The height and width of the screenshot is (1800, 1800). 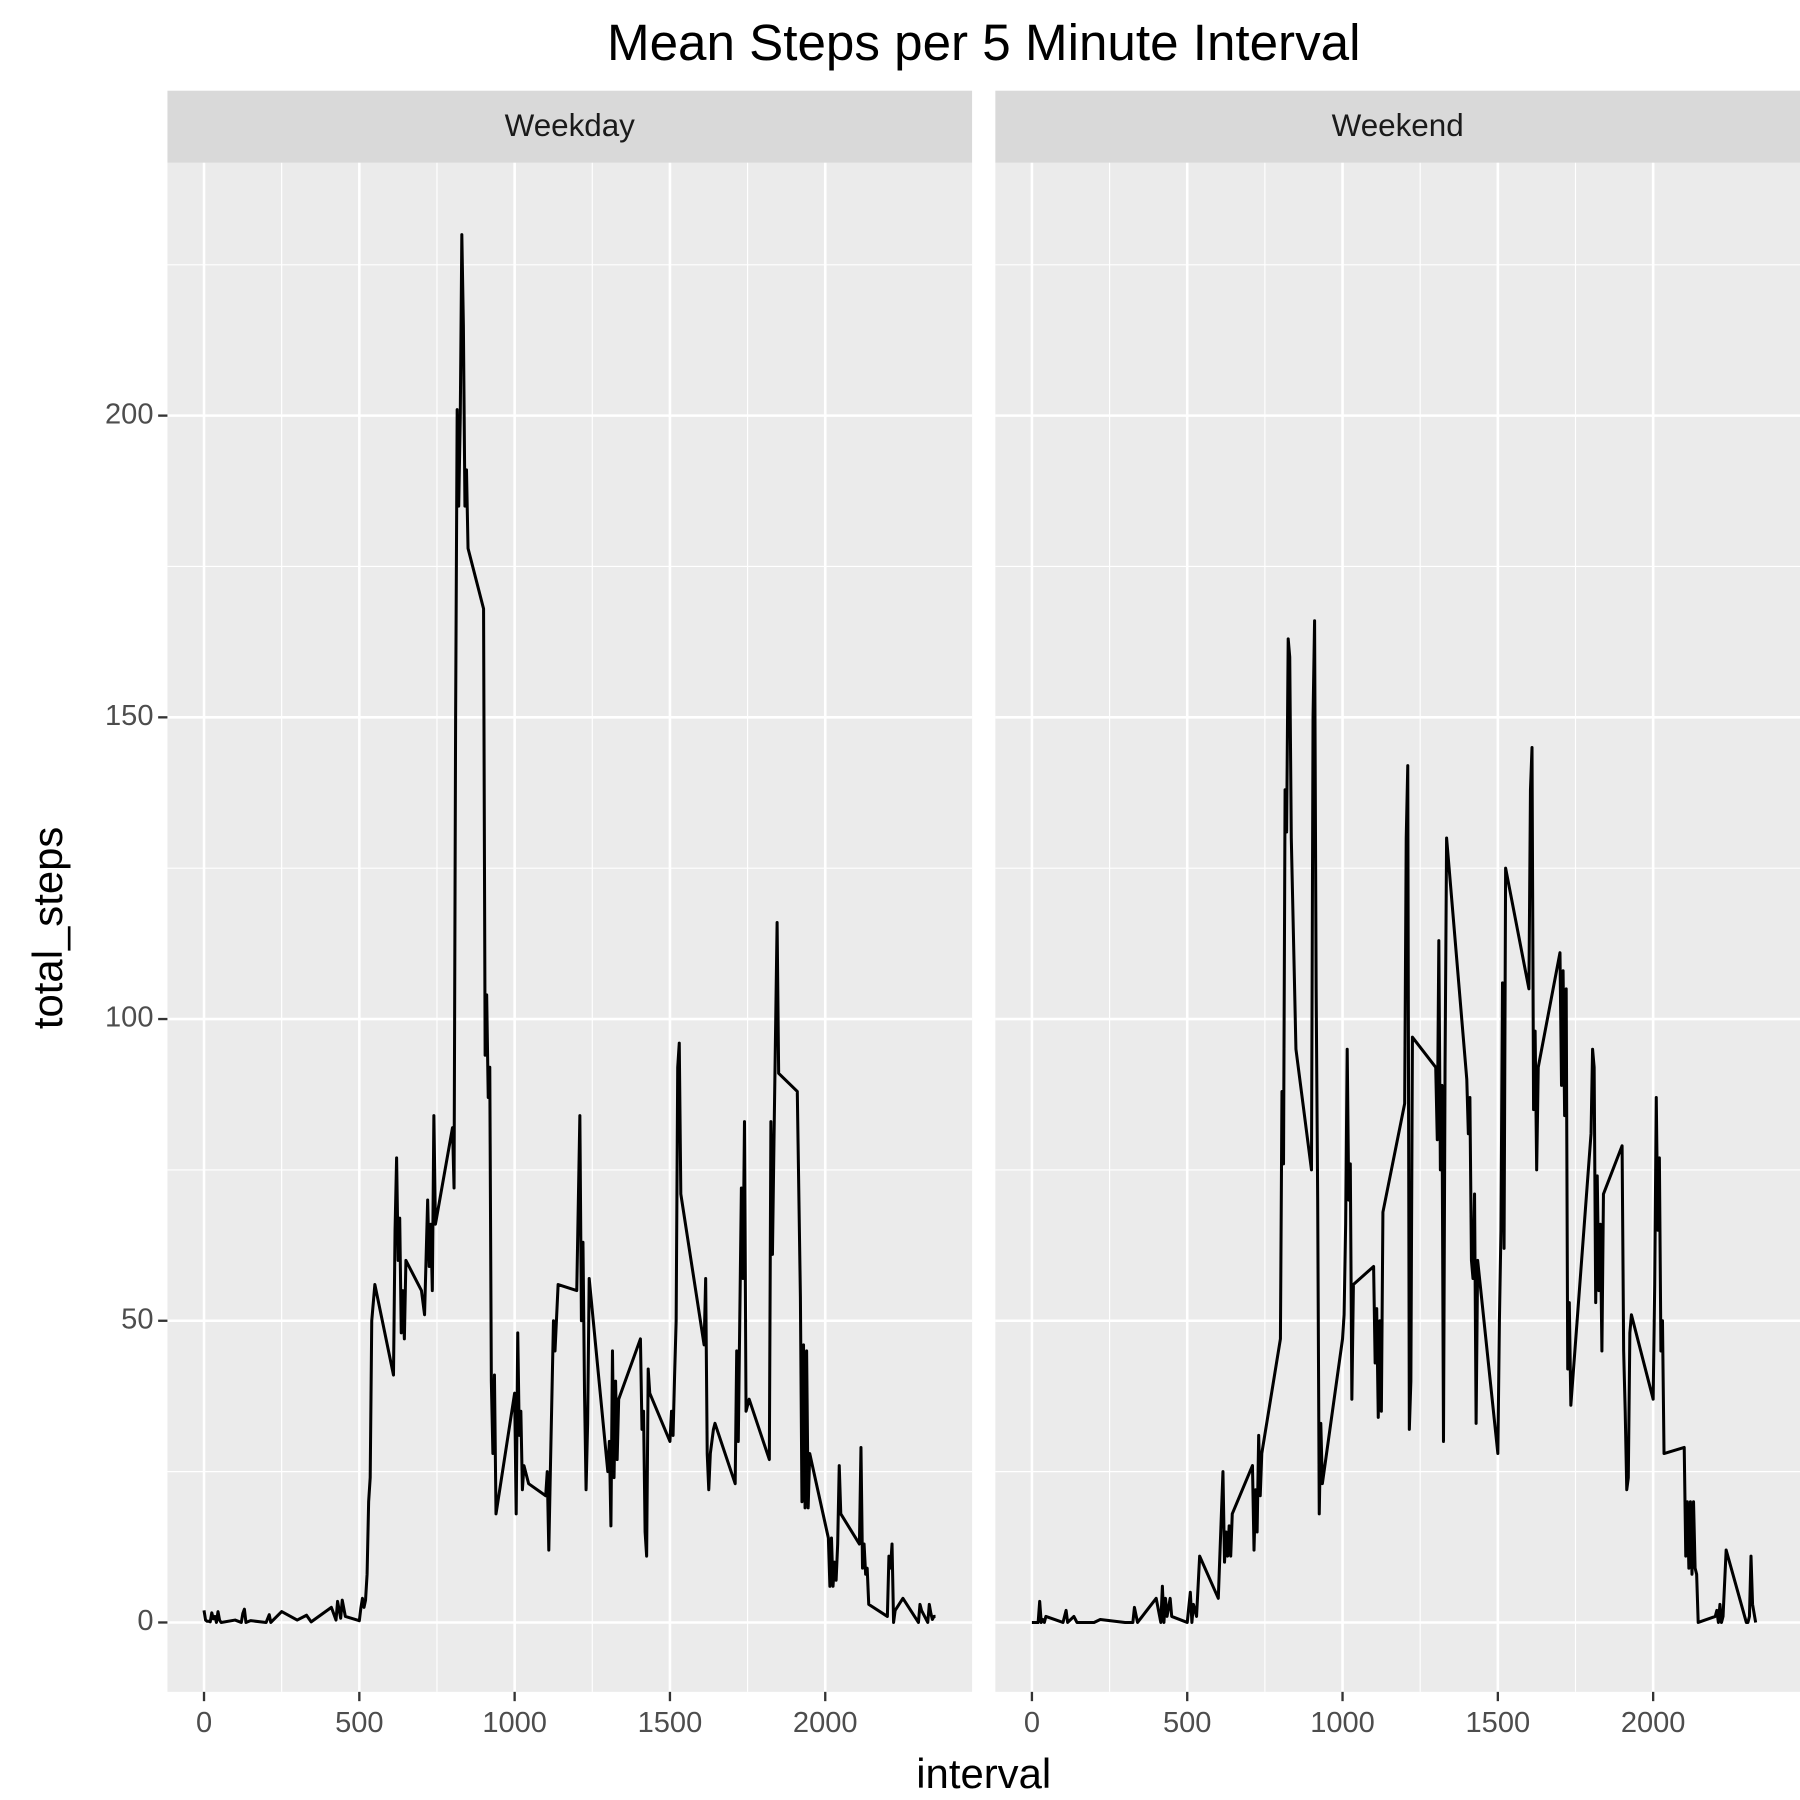 What do you see at coordinates (137, 1319) in the screenshot?
I see `y-tick-label: 50` at bounding box center [137, 1319].